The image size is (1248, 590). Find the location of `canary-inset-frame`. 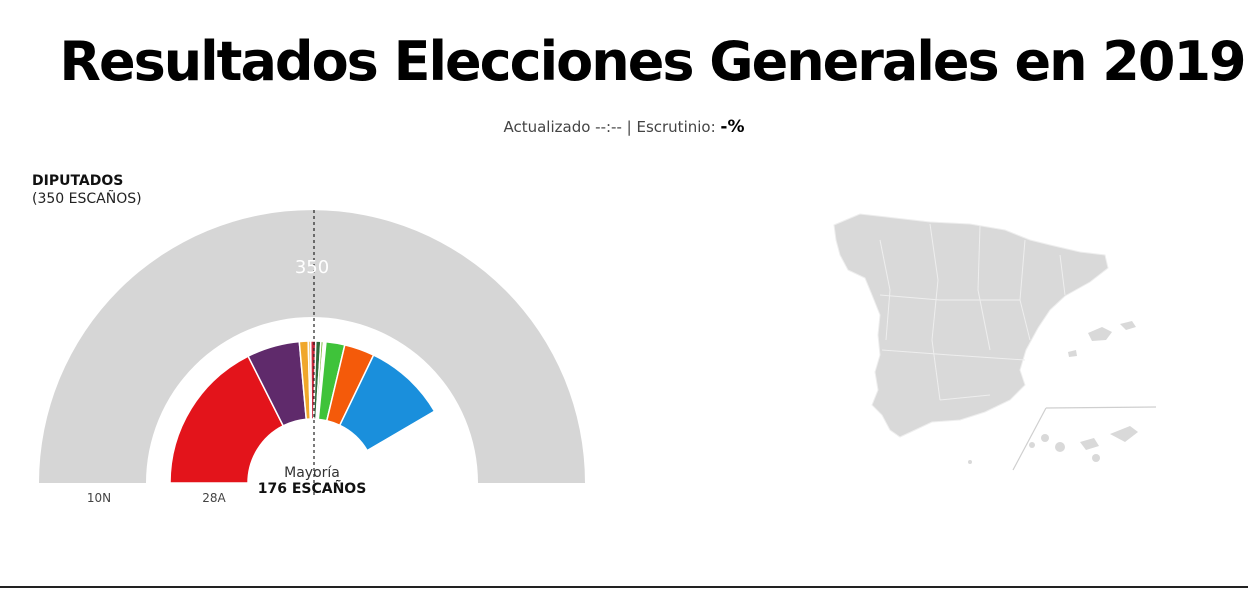

canary-inset-frame is located at coordinates (1084, 438).